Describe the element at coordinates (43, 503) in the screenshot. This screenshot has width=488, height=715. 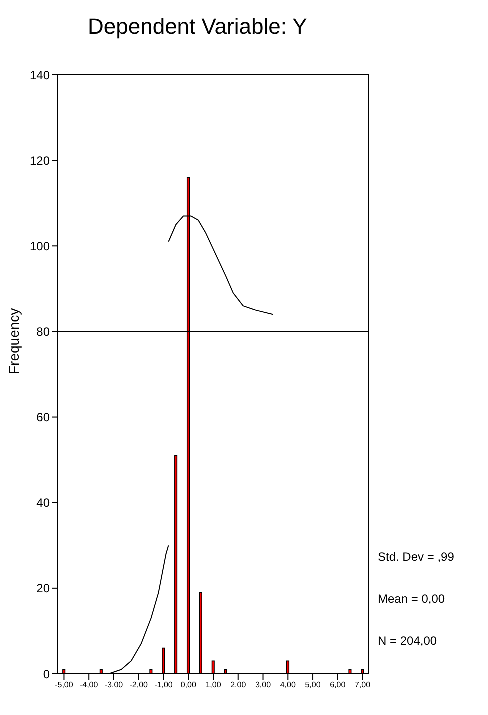
I see `y-tick-label: 40` at that location.